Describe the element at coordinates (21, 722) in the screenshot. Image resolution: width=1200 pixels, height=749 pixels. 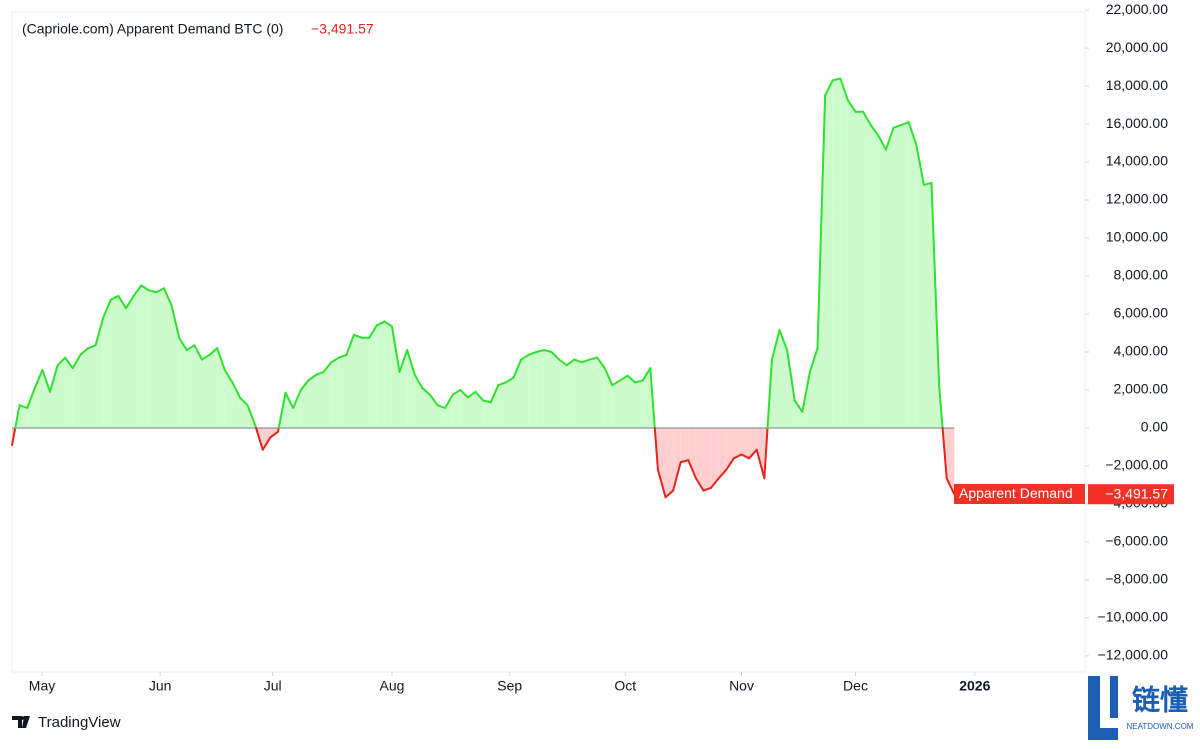
I see `tradingview-logo` at that location.